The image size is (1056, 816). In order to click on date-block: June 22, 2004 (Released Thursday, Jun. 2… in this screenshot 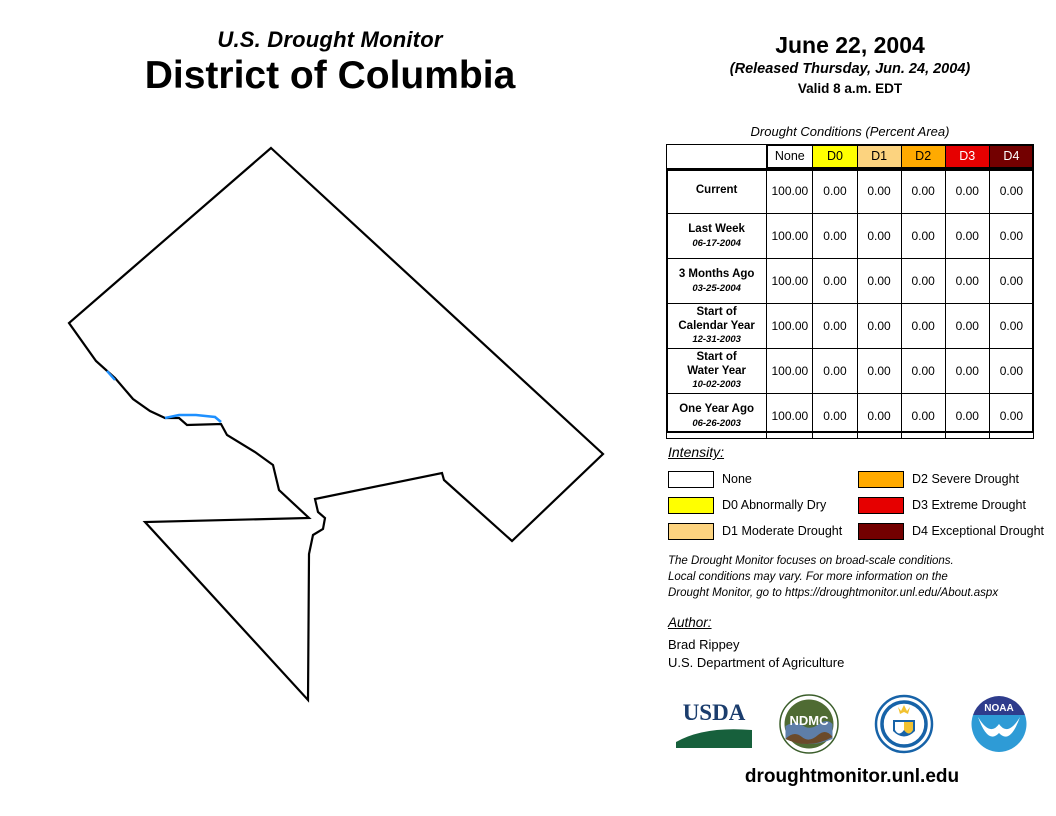, I will do `click(850, 64)`.